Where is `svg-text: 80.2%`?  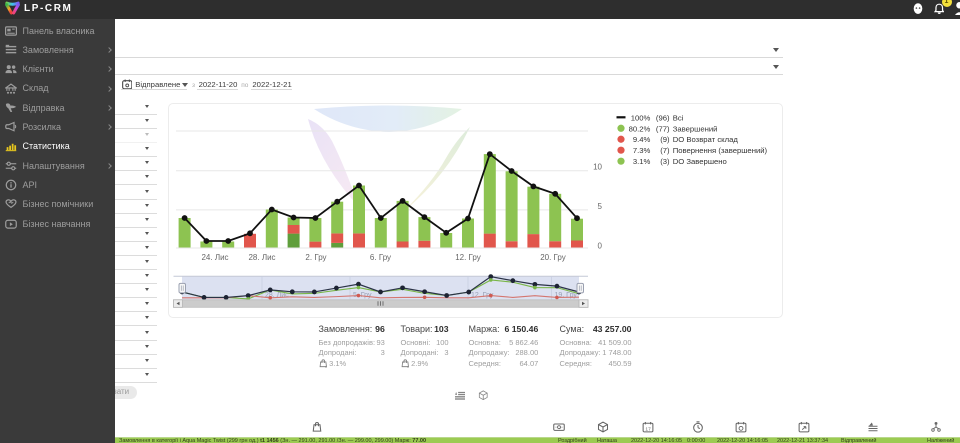 svg-text: 80.2% is located at coordinates (640, 128).